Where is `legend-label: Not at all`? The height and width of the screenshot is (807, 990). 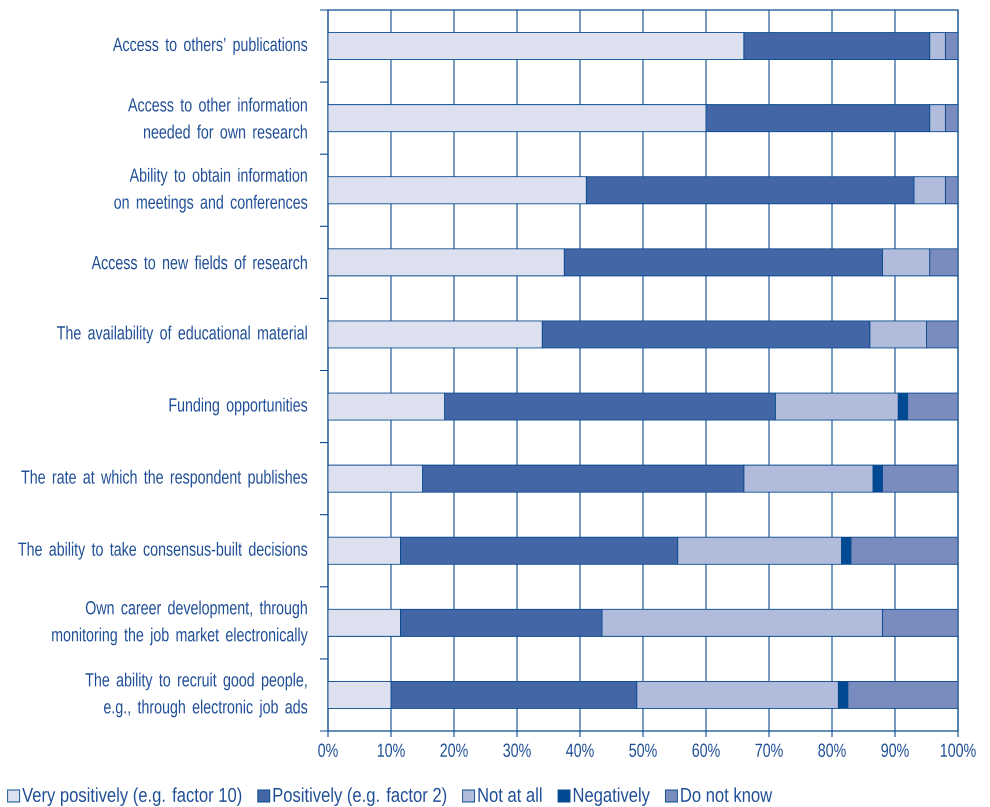
legend-label: Not at all is located at coordinates (510, 794).